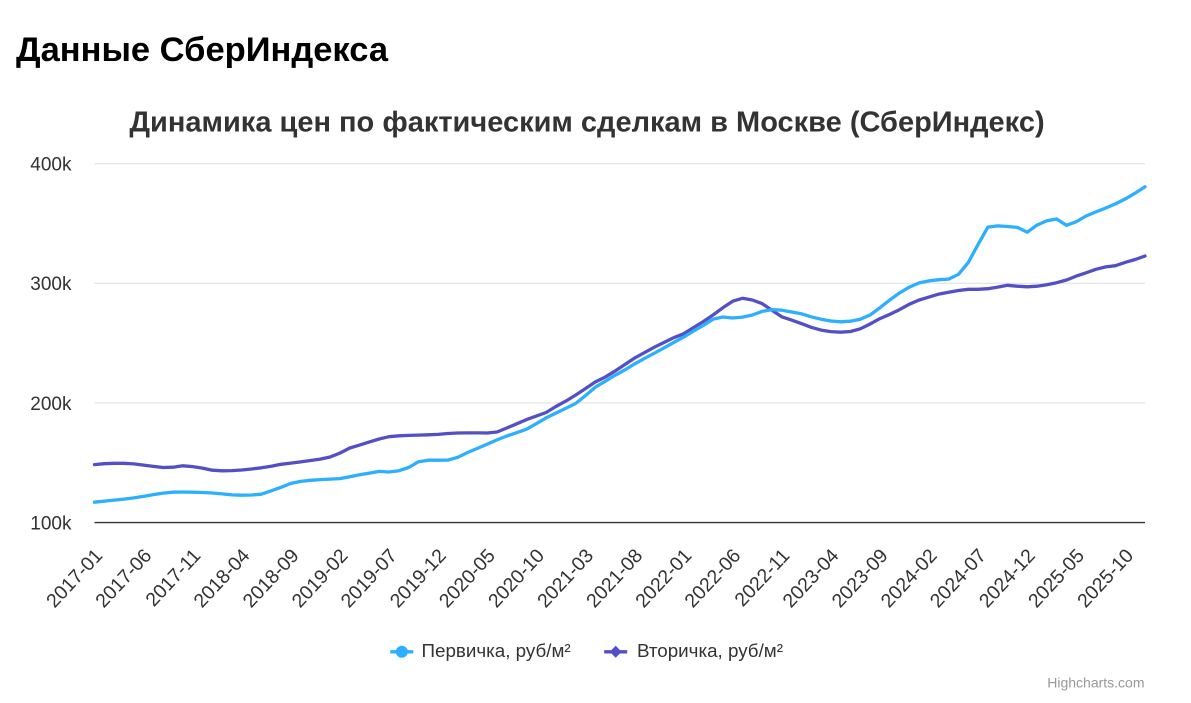 This screenshot has width=1191, height=703. What do you see at coordinates (51, 404) in the screenshot?
I see `svg-text: 200k` at bounding box center [51, 404].